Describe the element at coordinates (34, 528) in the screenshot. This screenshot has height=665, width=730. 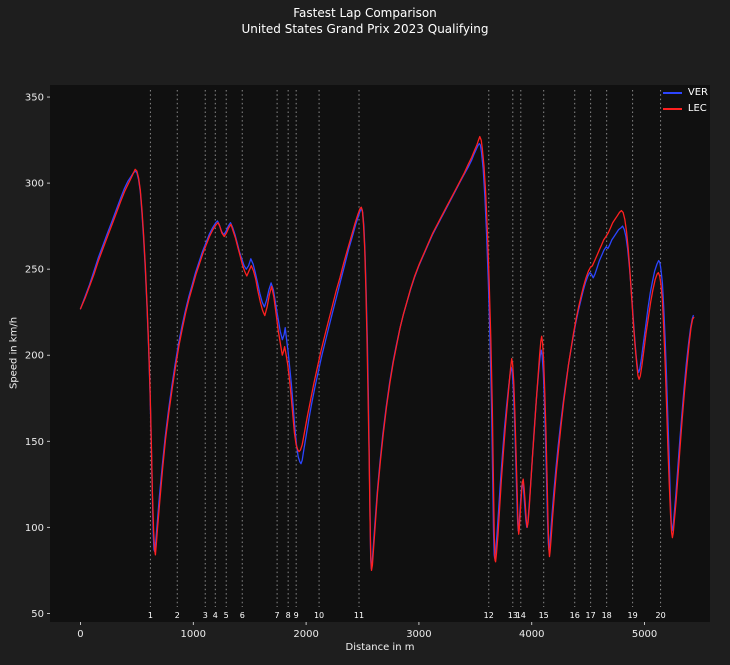
I see `svg-text: 100` at that location.